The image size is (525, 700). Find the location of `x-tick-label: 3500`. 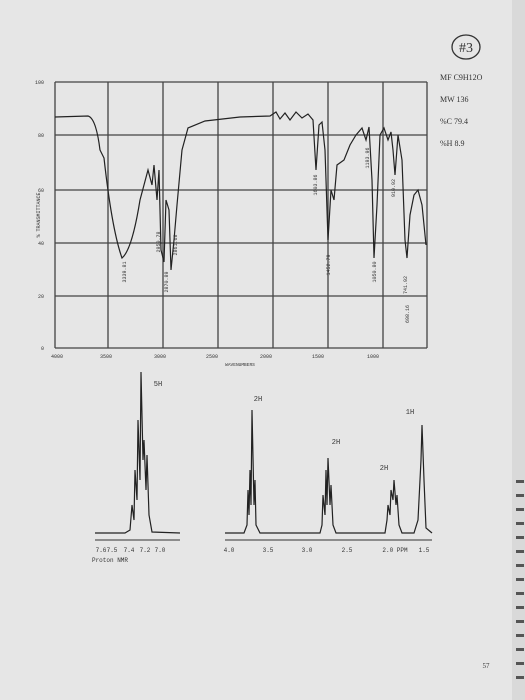

x-tick-label: 3500 is located at coordinates (106, 357).